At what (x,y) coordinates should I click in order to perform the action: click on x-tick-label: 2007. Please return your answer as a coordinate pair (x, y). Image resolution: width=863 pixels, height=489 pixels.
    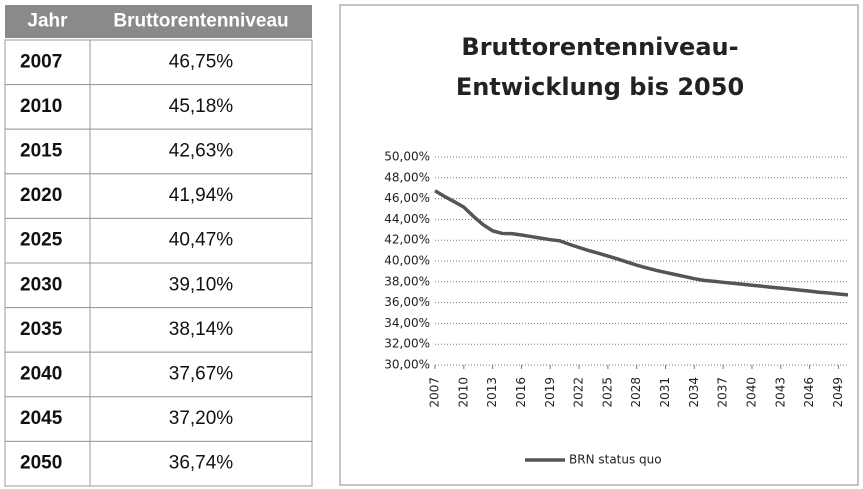
    Looking at the image, I should click on (435, 392).